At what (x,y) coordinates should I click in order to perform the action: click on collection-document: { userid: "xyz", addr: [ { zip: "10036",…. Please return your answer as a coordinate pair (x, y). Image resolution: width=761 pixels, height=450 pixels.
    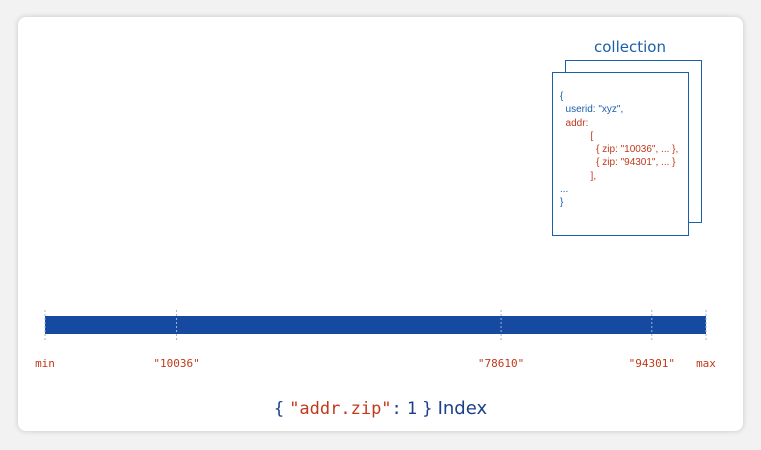
    Looking at the image, I should click on (620, 154).